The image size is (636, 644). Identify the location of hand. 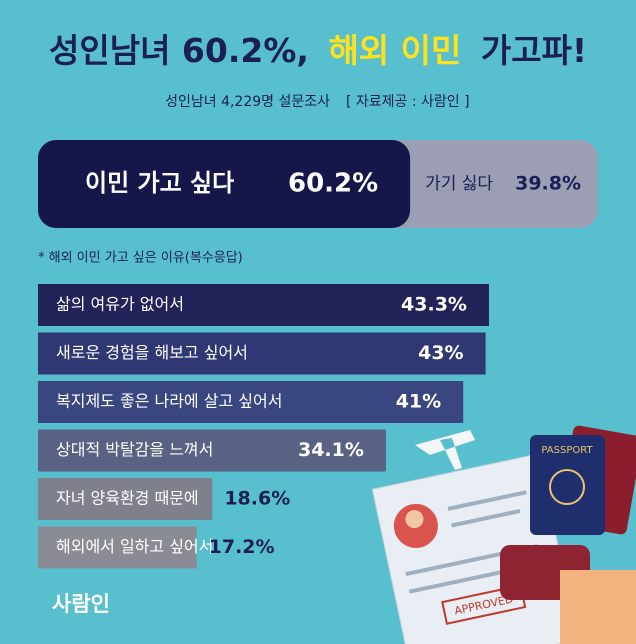
(598, 607).